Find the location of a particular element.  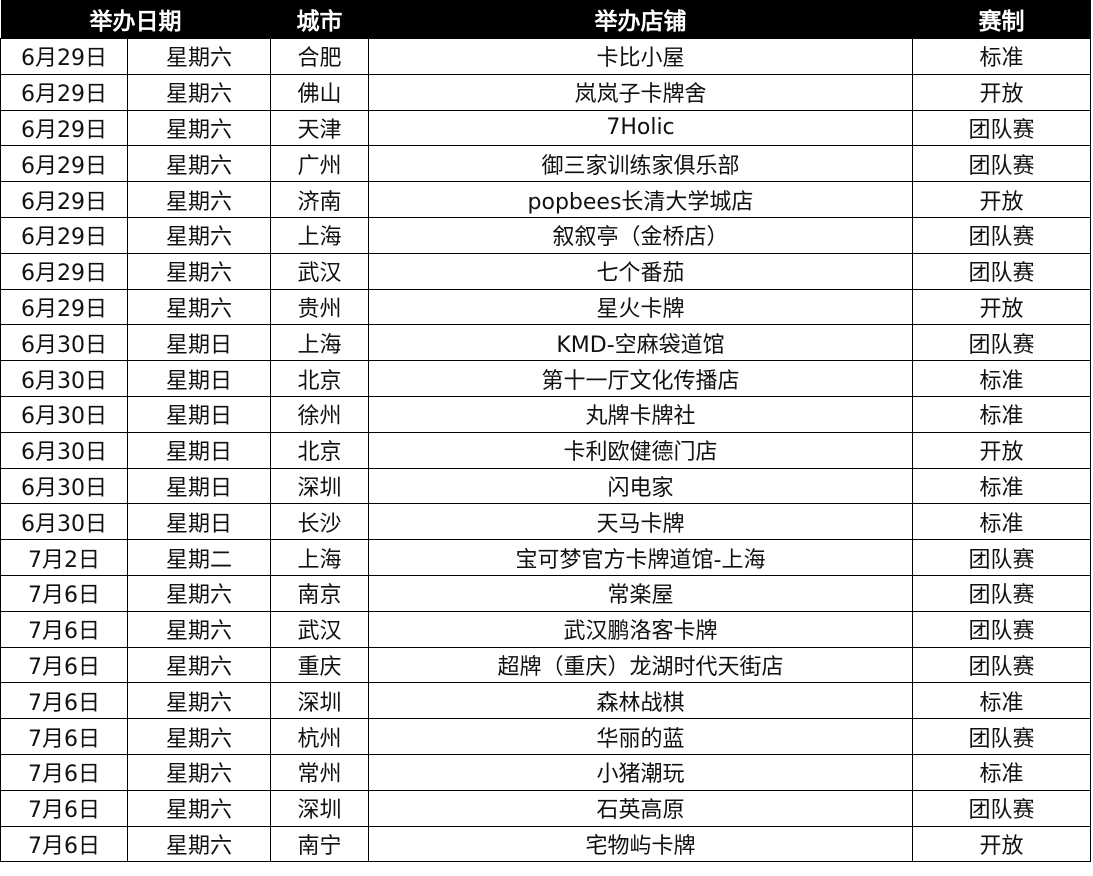

city-cell: 佛山 is located at coordinates (319, 92).